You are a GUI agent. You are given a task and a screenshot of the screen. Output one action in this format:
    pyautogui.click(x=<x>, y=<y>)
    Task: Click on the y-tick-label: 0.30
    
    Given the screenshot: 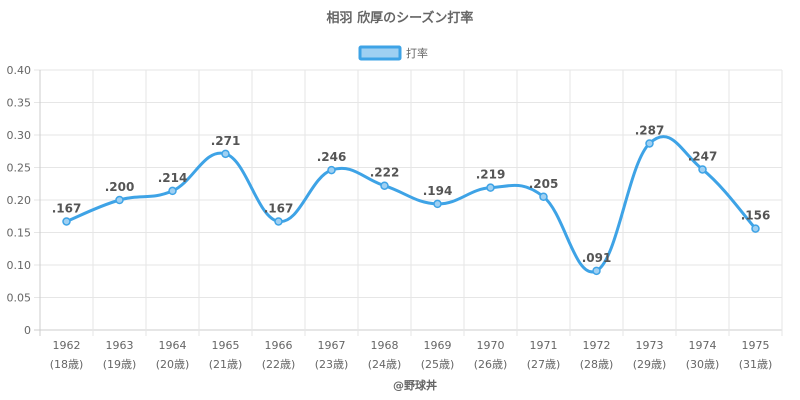 What is the action you would take?
    pyautogui.click(x=19, y=135)
    